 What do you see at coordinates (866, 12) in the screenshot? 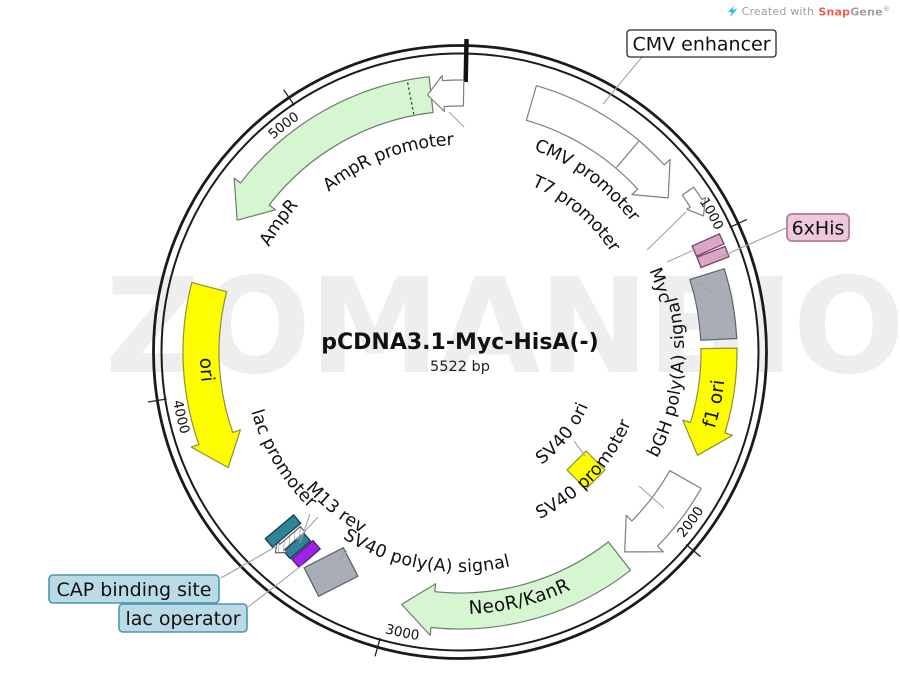
I see `credit-brand-gene: Gene` at bounding box center [866, 12].